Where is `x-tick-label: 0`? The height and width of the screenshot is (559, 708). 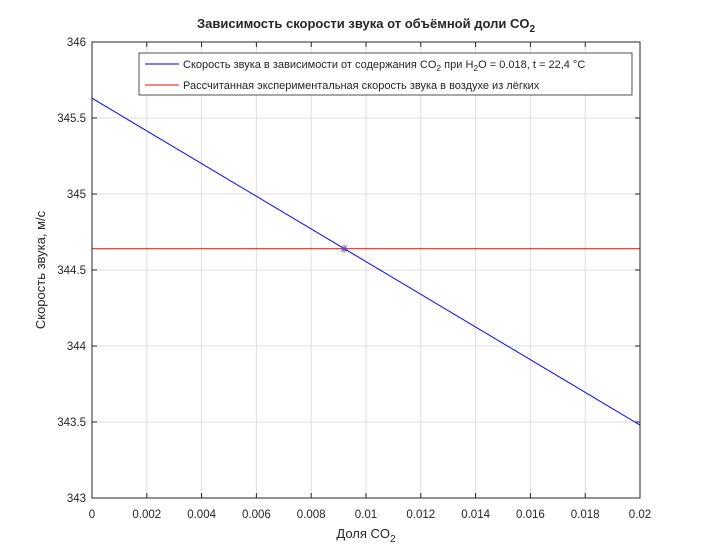 x-tick-label: 0 is located at coordinates (92, 515).